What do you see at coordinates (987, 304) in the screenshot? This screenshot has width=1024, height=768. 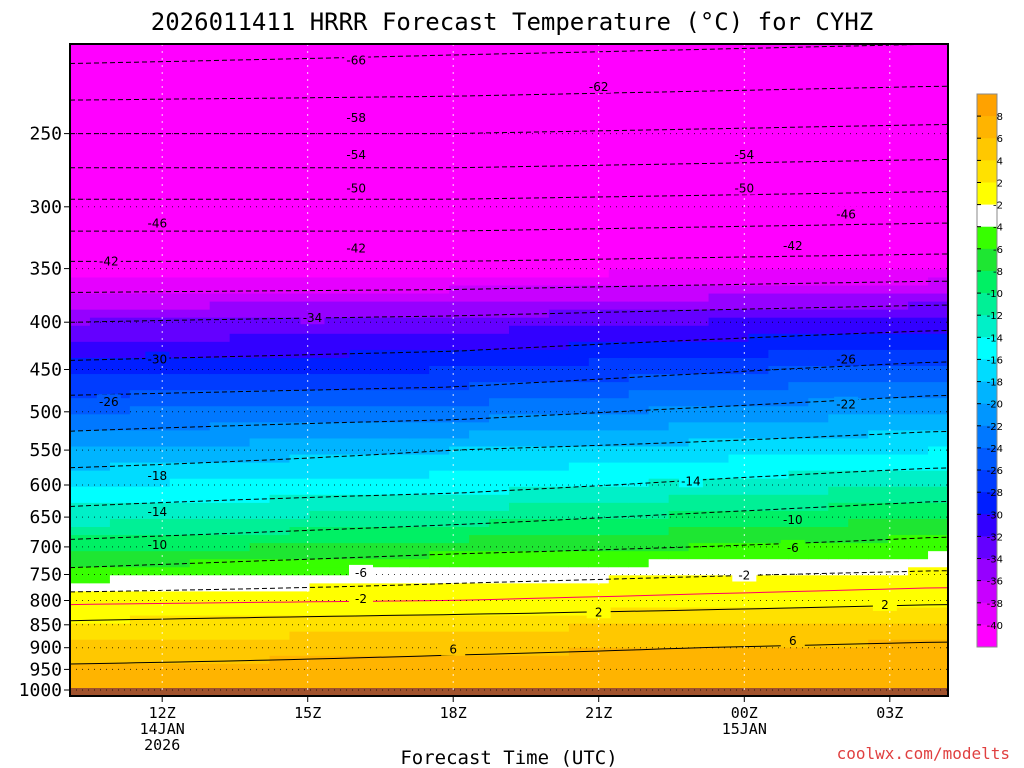 I see `legend-swatch` at bounding box center [987, 304].